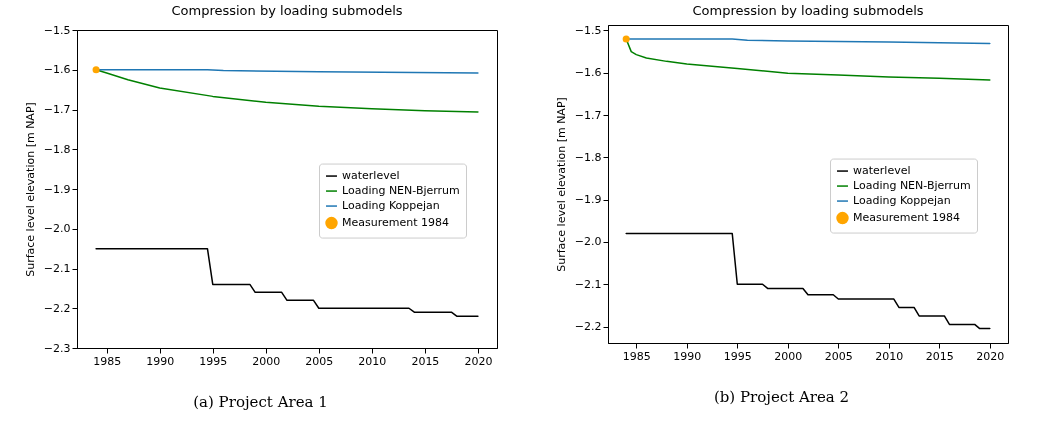 The width and height of the screenshot is (1043, 426). Describe the element at coordinates (57, 348) in the screenshot. I see `y-tick-label: −2.3` at that location.